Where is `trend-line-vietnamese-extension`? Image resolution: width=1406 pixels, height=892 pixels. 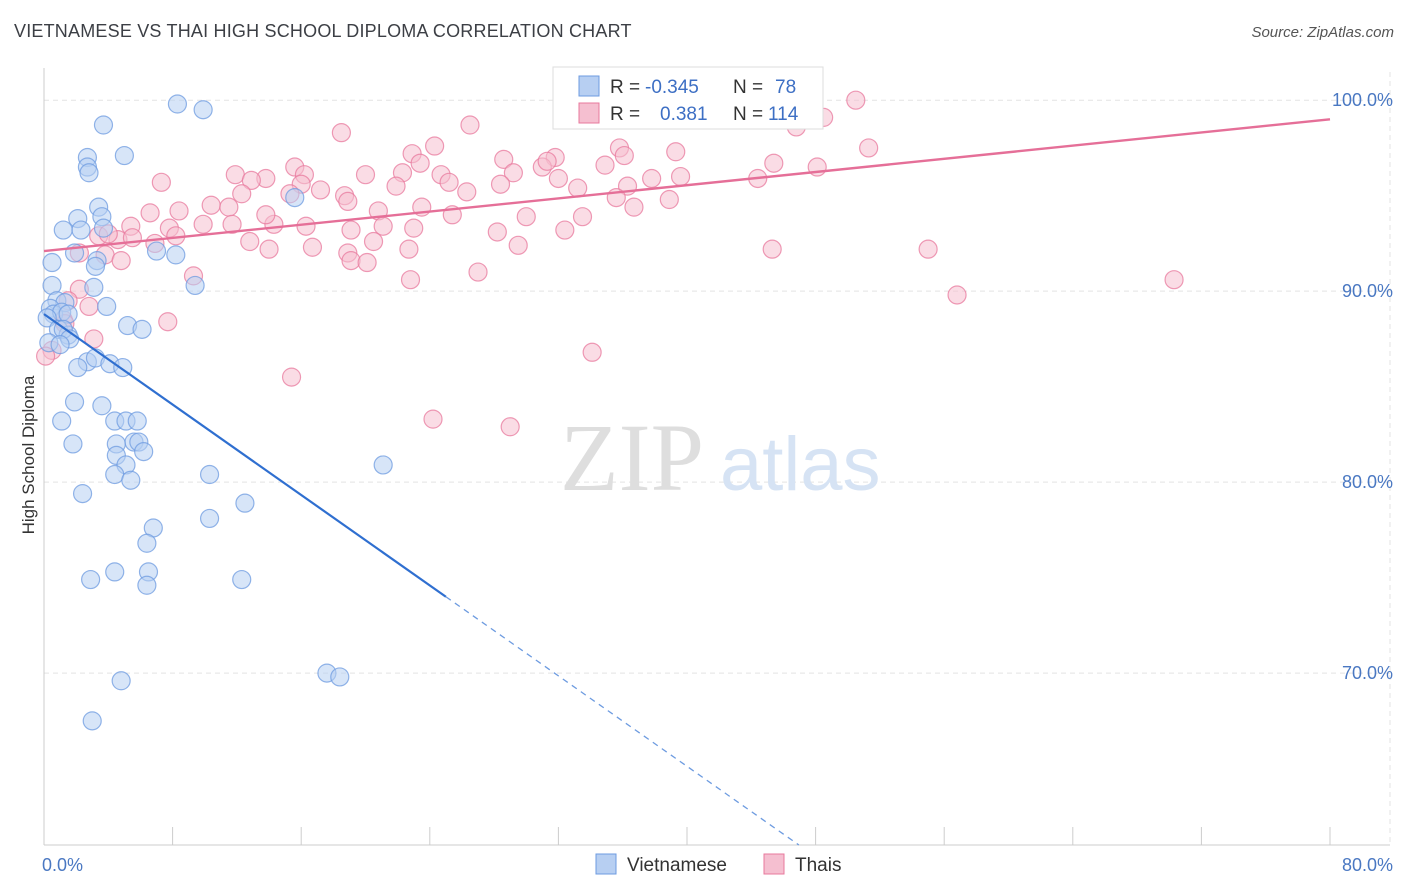
trend-line-vietnamese-extension is located at coordinates (622, 721).